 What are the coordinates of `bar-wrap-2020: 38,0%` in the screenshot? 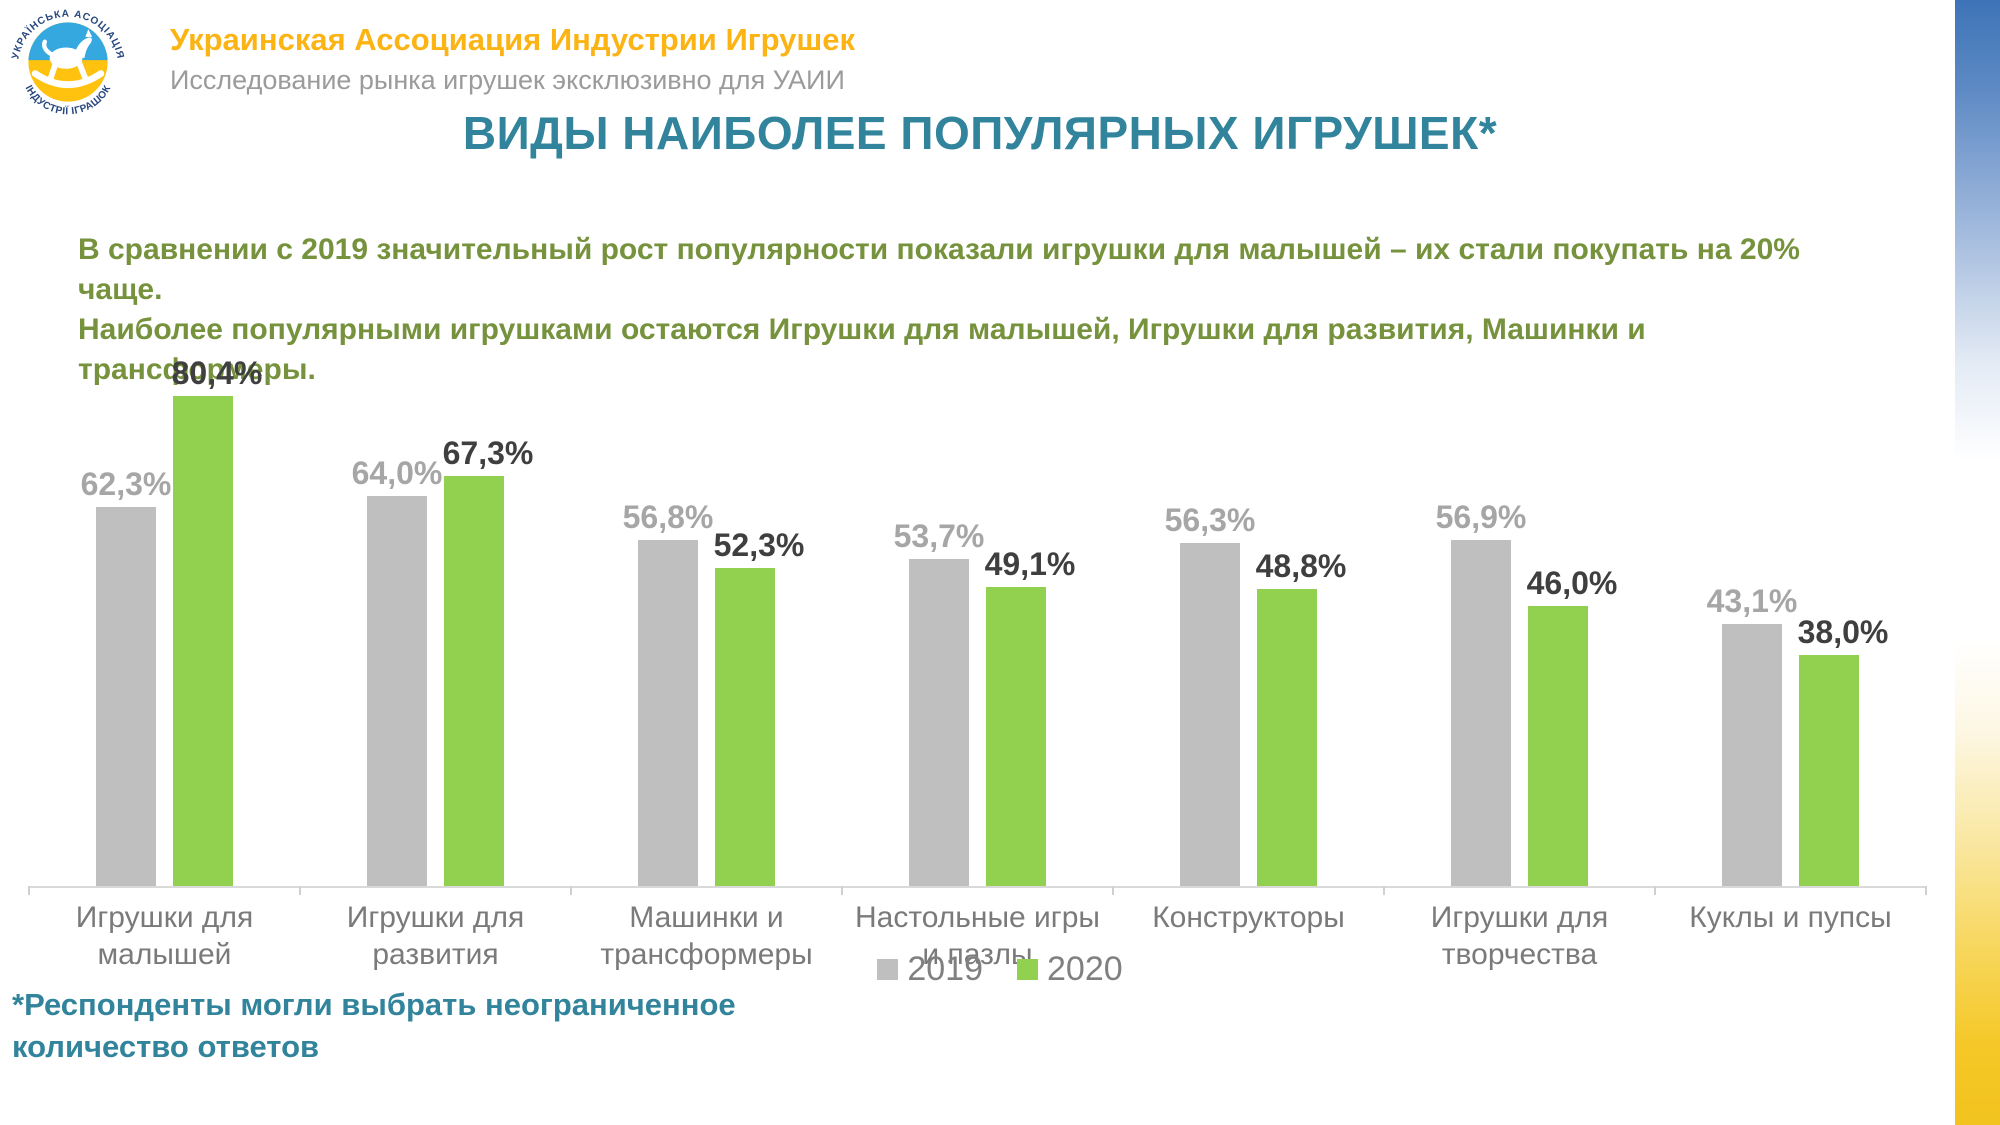 It's located at (1843, 750).